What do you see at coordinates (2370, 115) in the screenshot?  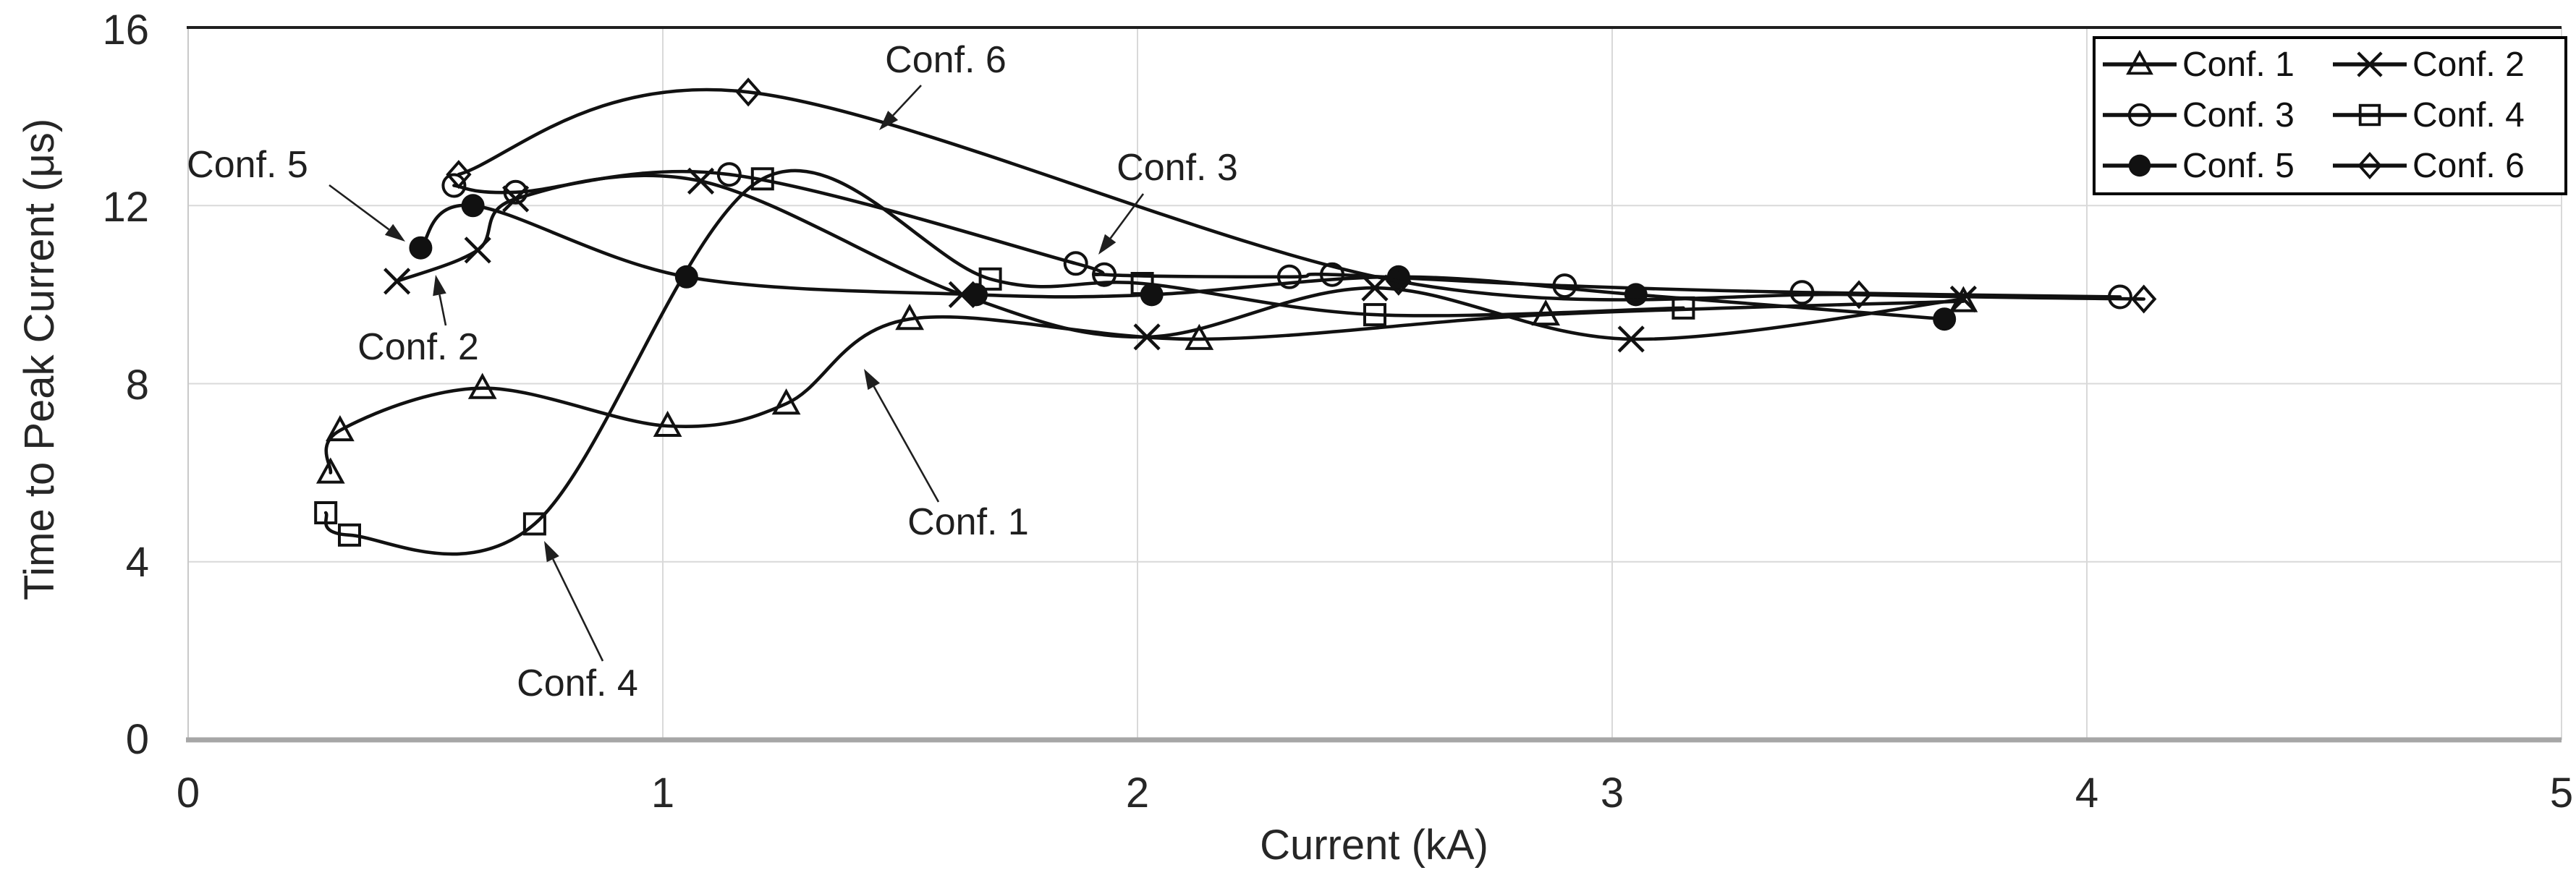 I see `legend-marker-square-icon` at bounding box center [2370, 115].